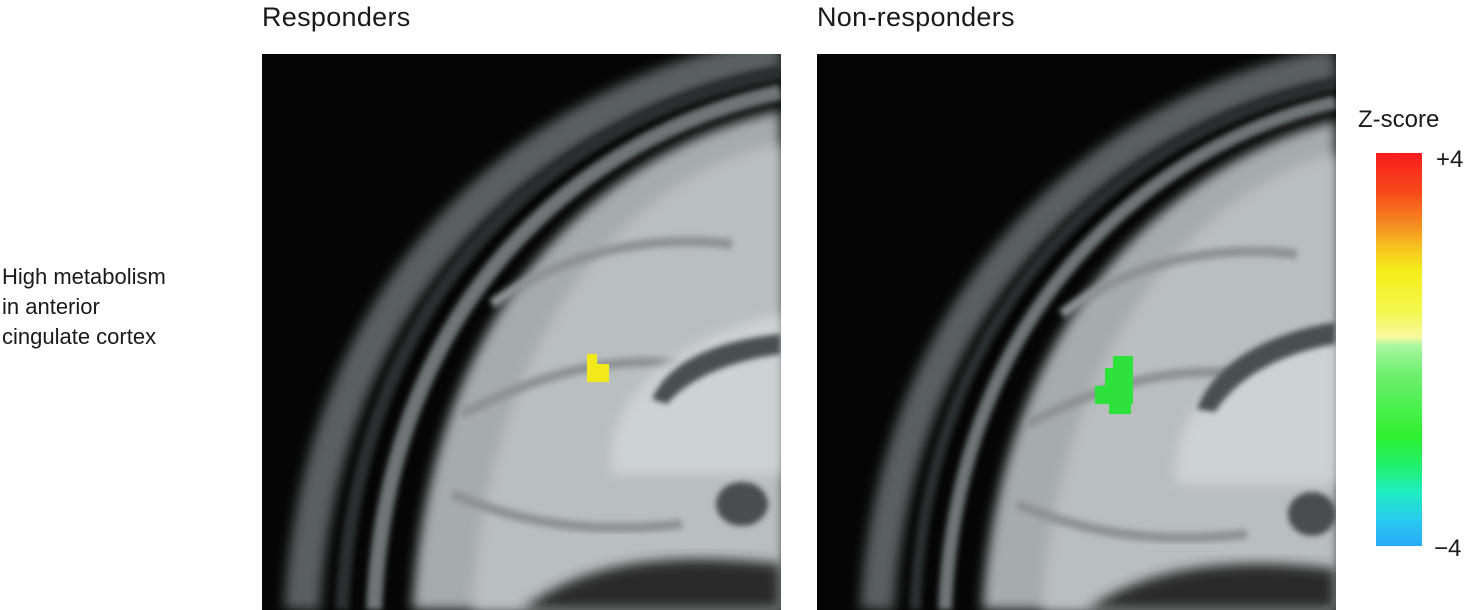 The width and height of the screenshot is (1471, 610). What do you see at coordinates (916, 17) in the screenshot?
I see `panel-title-non-responders: Non-responders` at bounding box center [916, 17].